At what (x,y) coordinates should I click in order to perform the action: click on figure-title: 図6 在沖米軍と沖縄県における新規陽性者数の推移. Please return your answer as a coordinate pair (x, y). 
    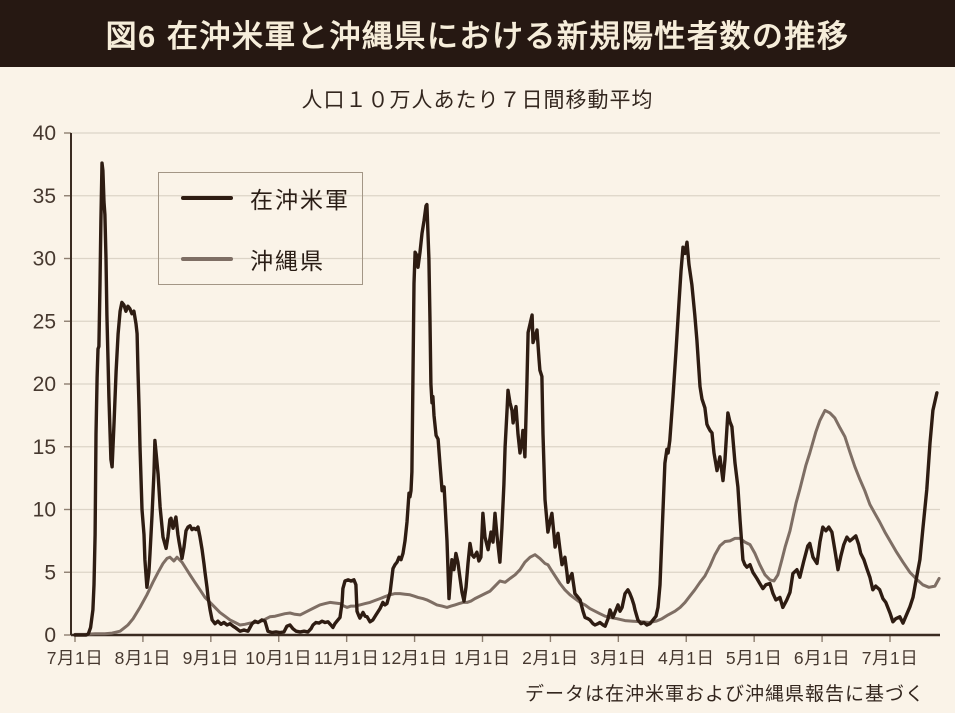
    Looking at the image, I should click on (477, 36).